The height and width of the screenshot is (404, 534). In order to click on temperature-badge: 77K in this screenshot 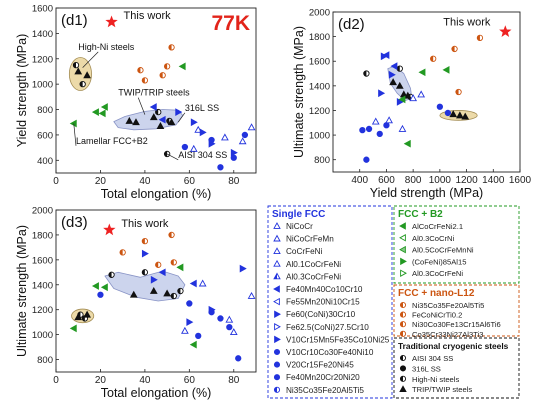, I will do `click(230, 23)`.